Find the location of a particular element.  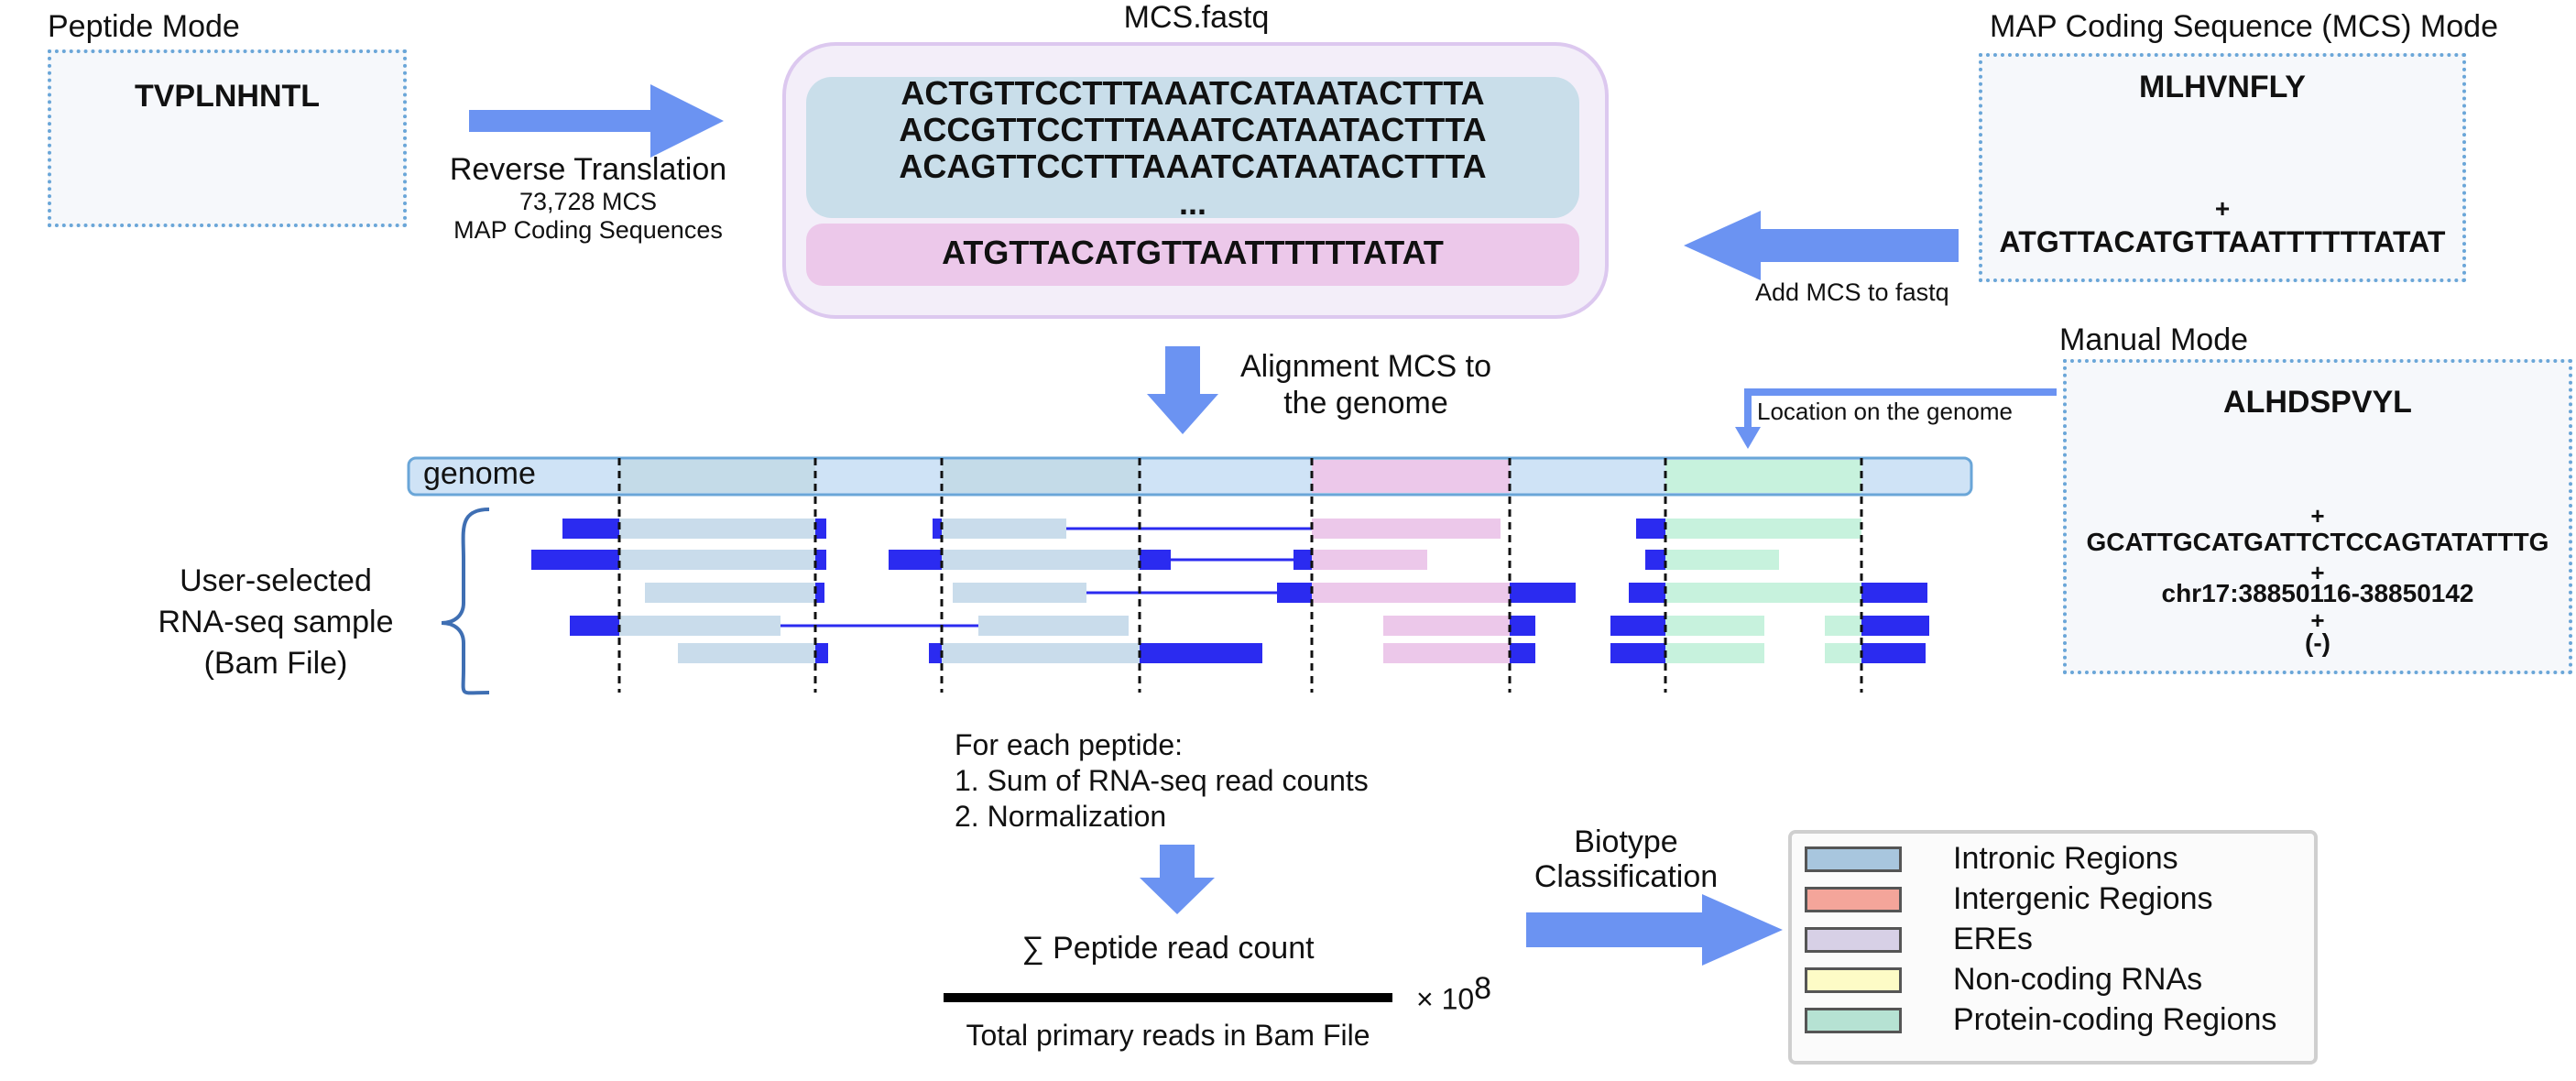

mcs-mode-plus: + is located at coordinates (2223, 208).